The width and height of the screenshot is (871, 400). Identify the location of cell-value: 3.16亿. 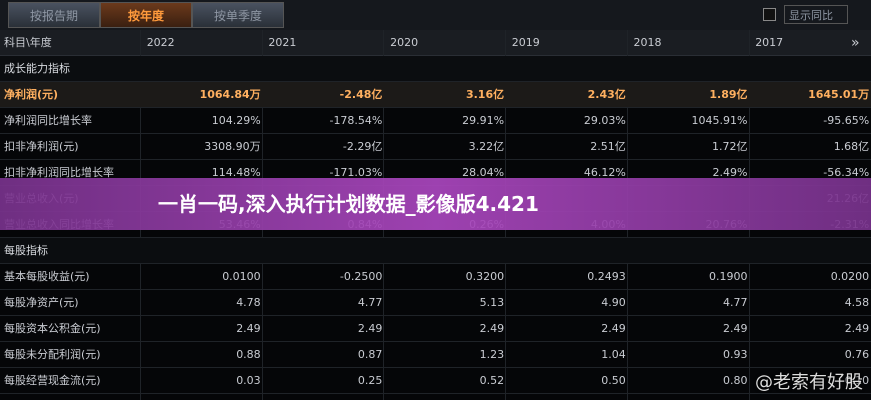
(485, 94).